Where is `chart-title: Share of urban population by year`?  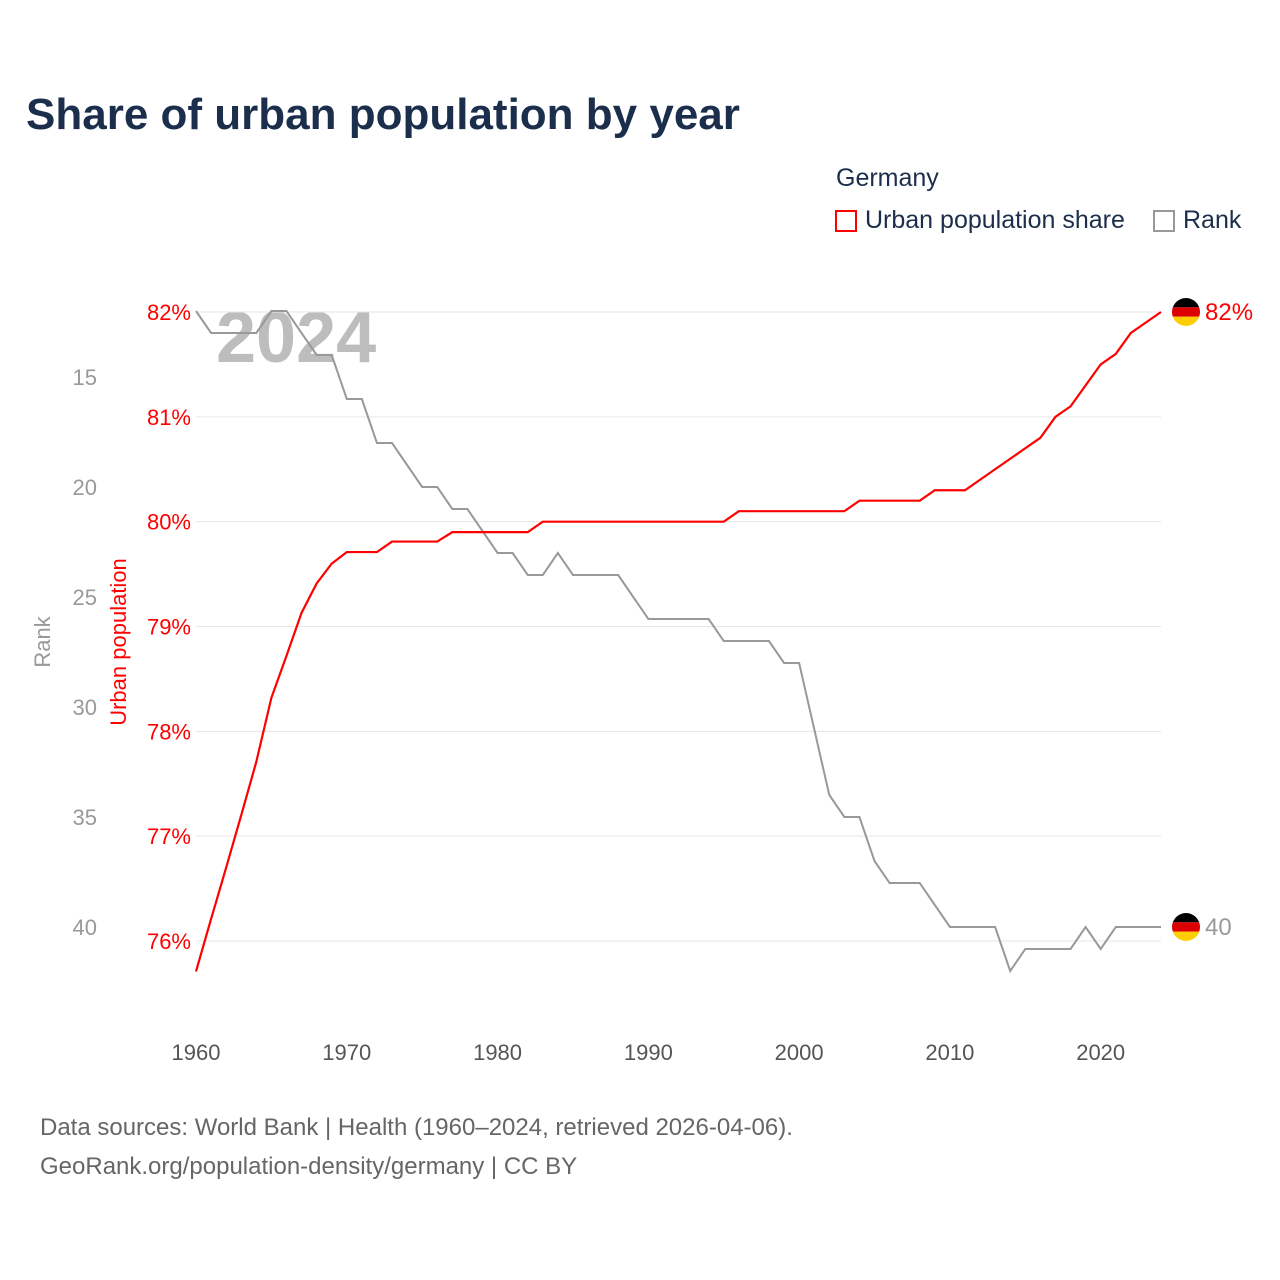
chart-title: Share of urban population by year is located at coordinates (383, 114).